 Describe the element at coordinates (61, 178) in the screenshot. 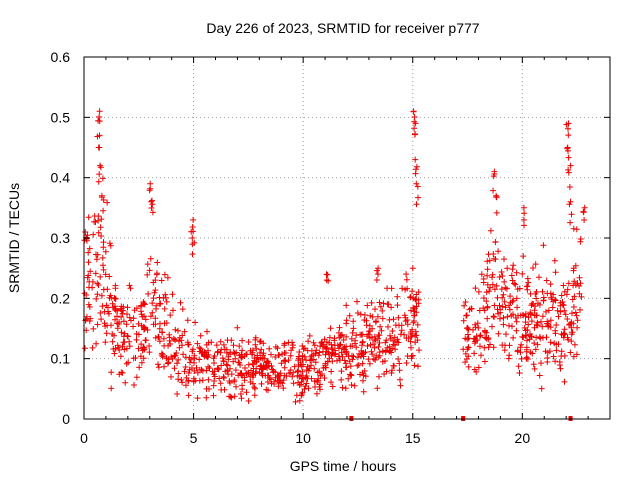

I see `y-tick-label: 0.4` at that location.